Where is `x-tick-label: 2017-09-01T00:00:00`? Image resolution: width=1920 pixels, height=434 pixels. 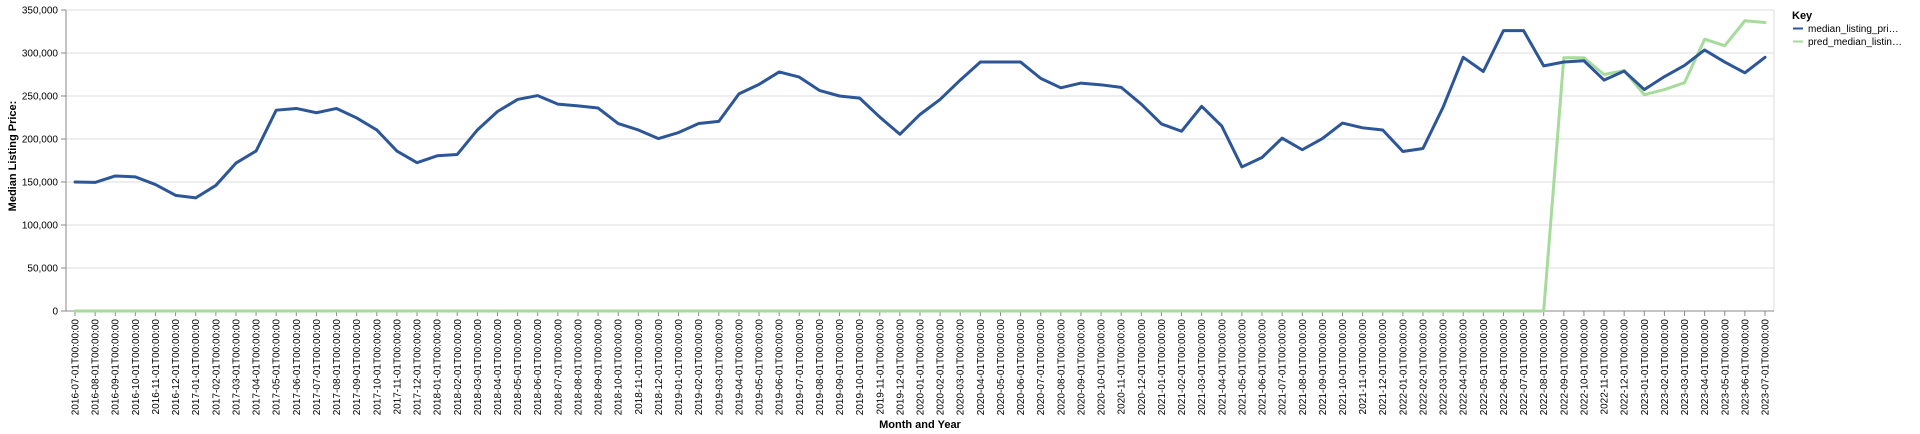
x-tick-label: 2017-09-01T00:00:00 is located at coordinates (357, 367).